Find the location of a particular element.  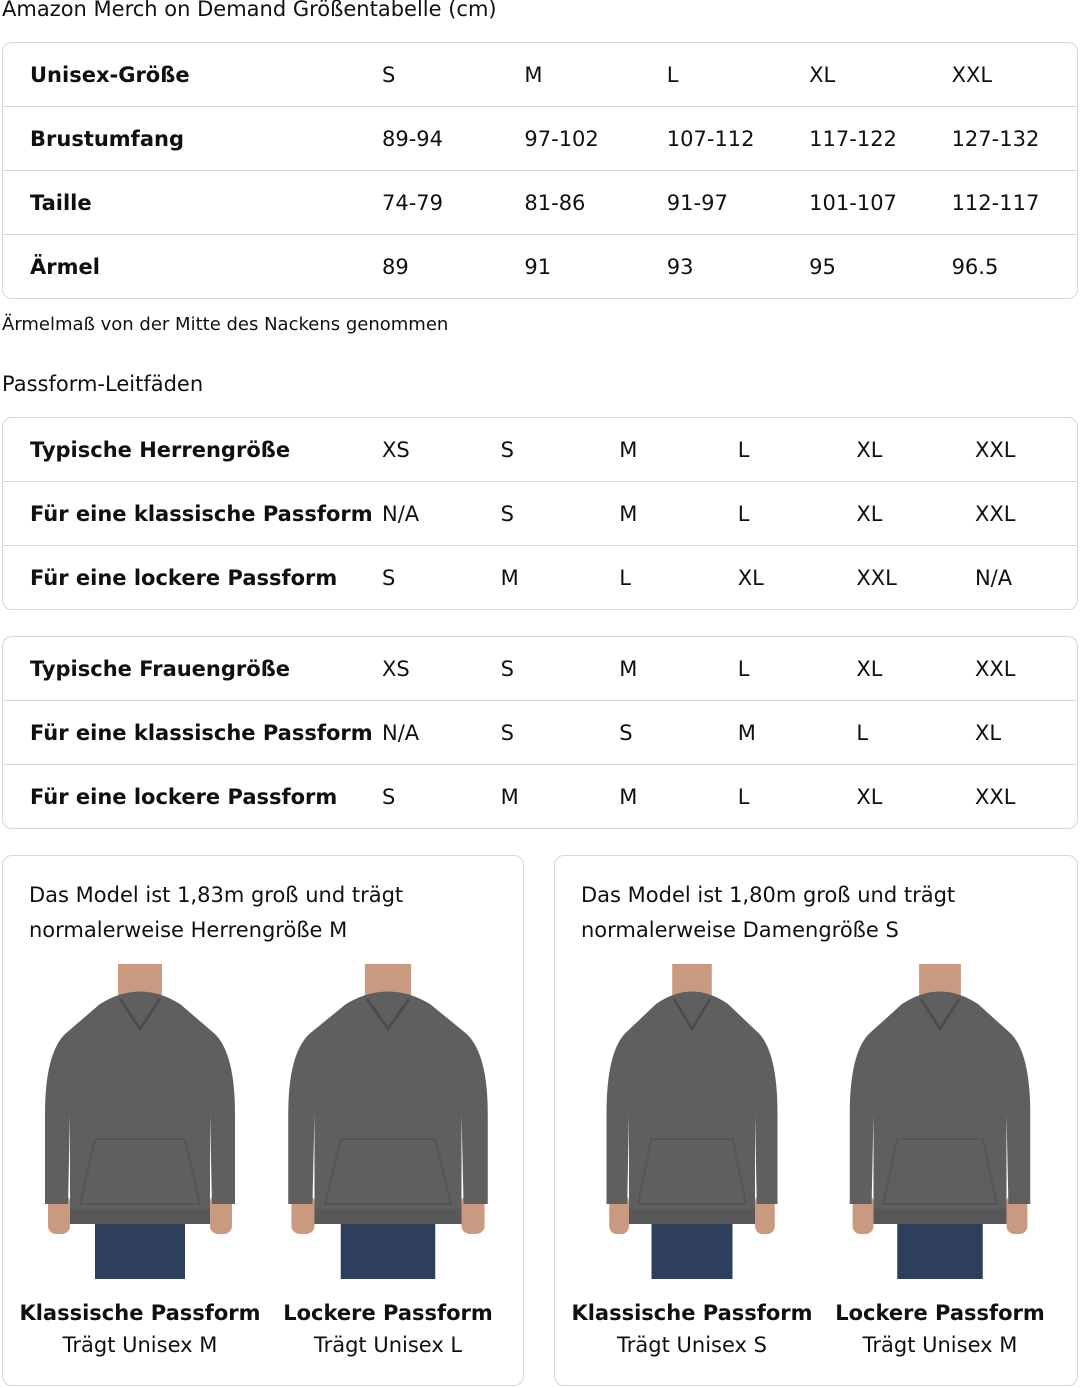

figure-classic-fit: Klassische Passform Trägt Unisex S is located at coordinates (692, 1160).